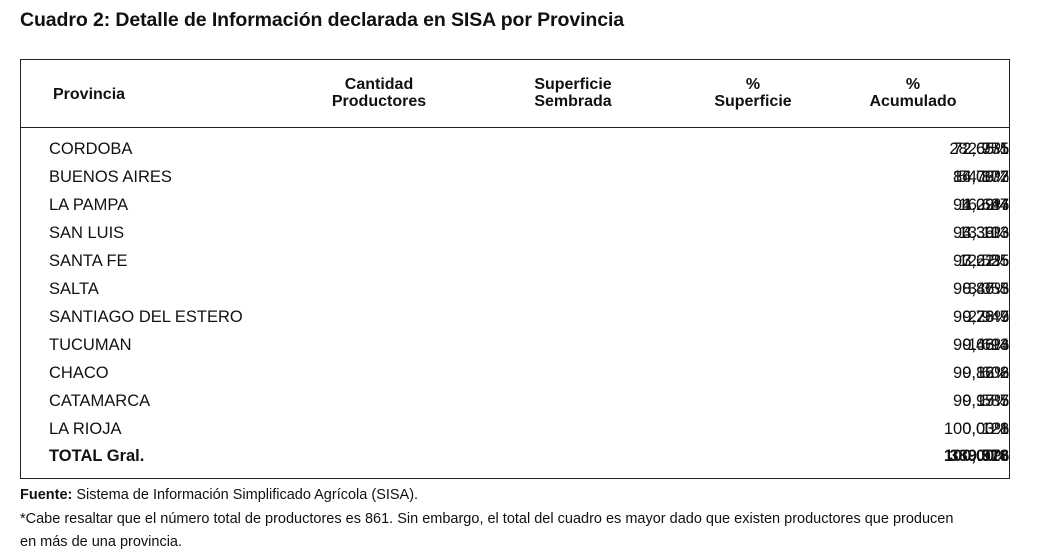  I want to click on table-row: SANTIAGO DEL ESTERO 9 2.947 0,76% 99,23%, so click(529, 317).